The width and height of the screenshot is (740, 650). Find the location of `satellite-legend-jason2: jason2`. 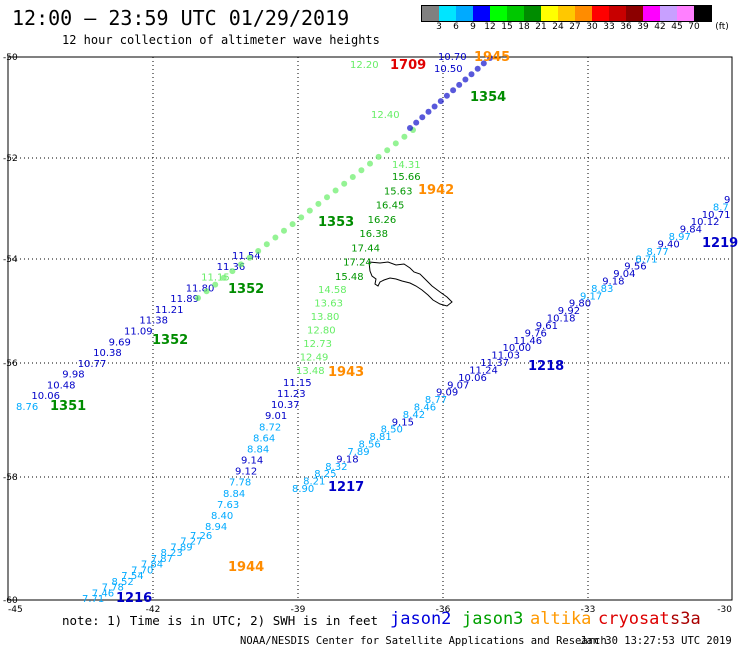

satellite-legend-jason2: jason2 is located at coordinates (421, 619).